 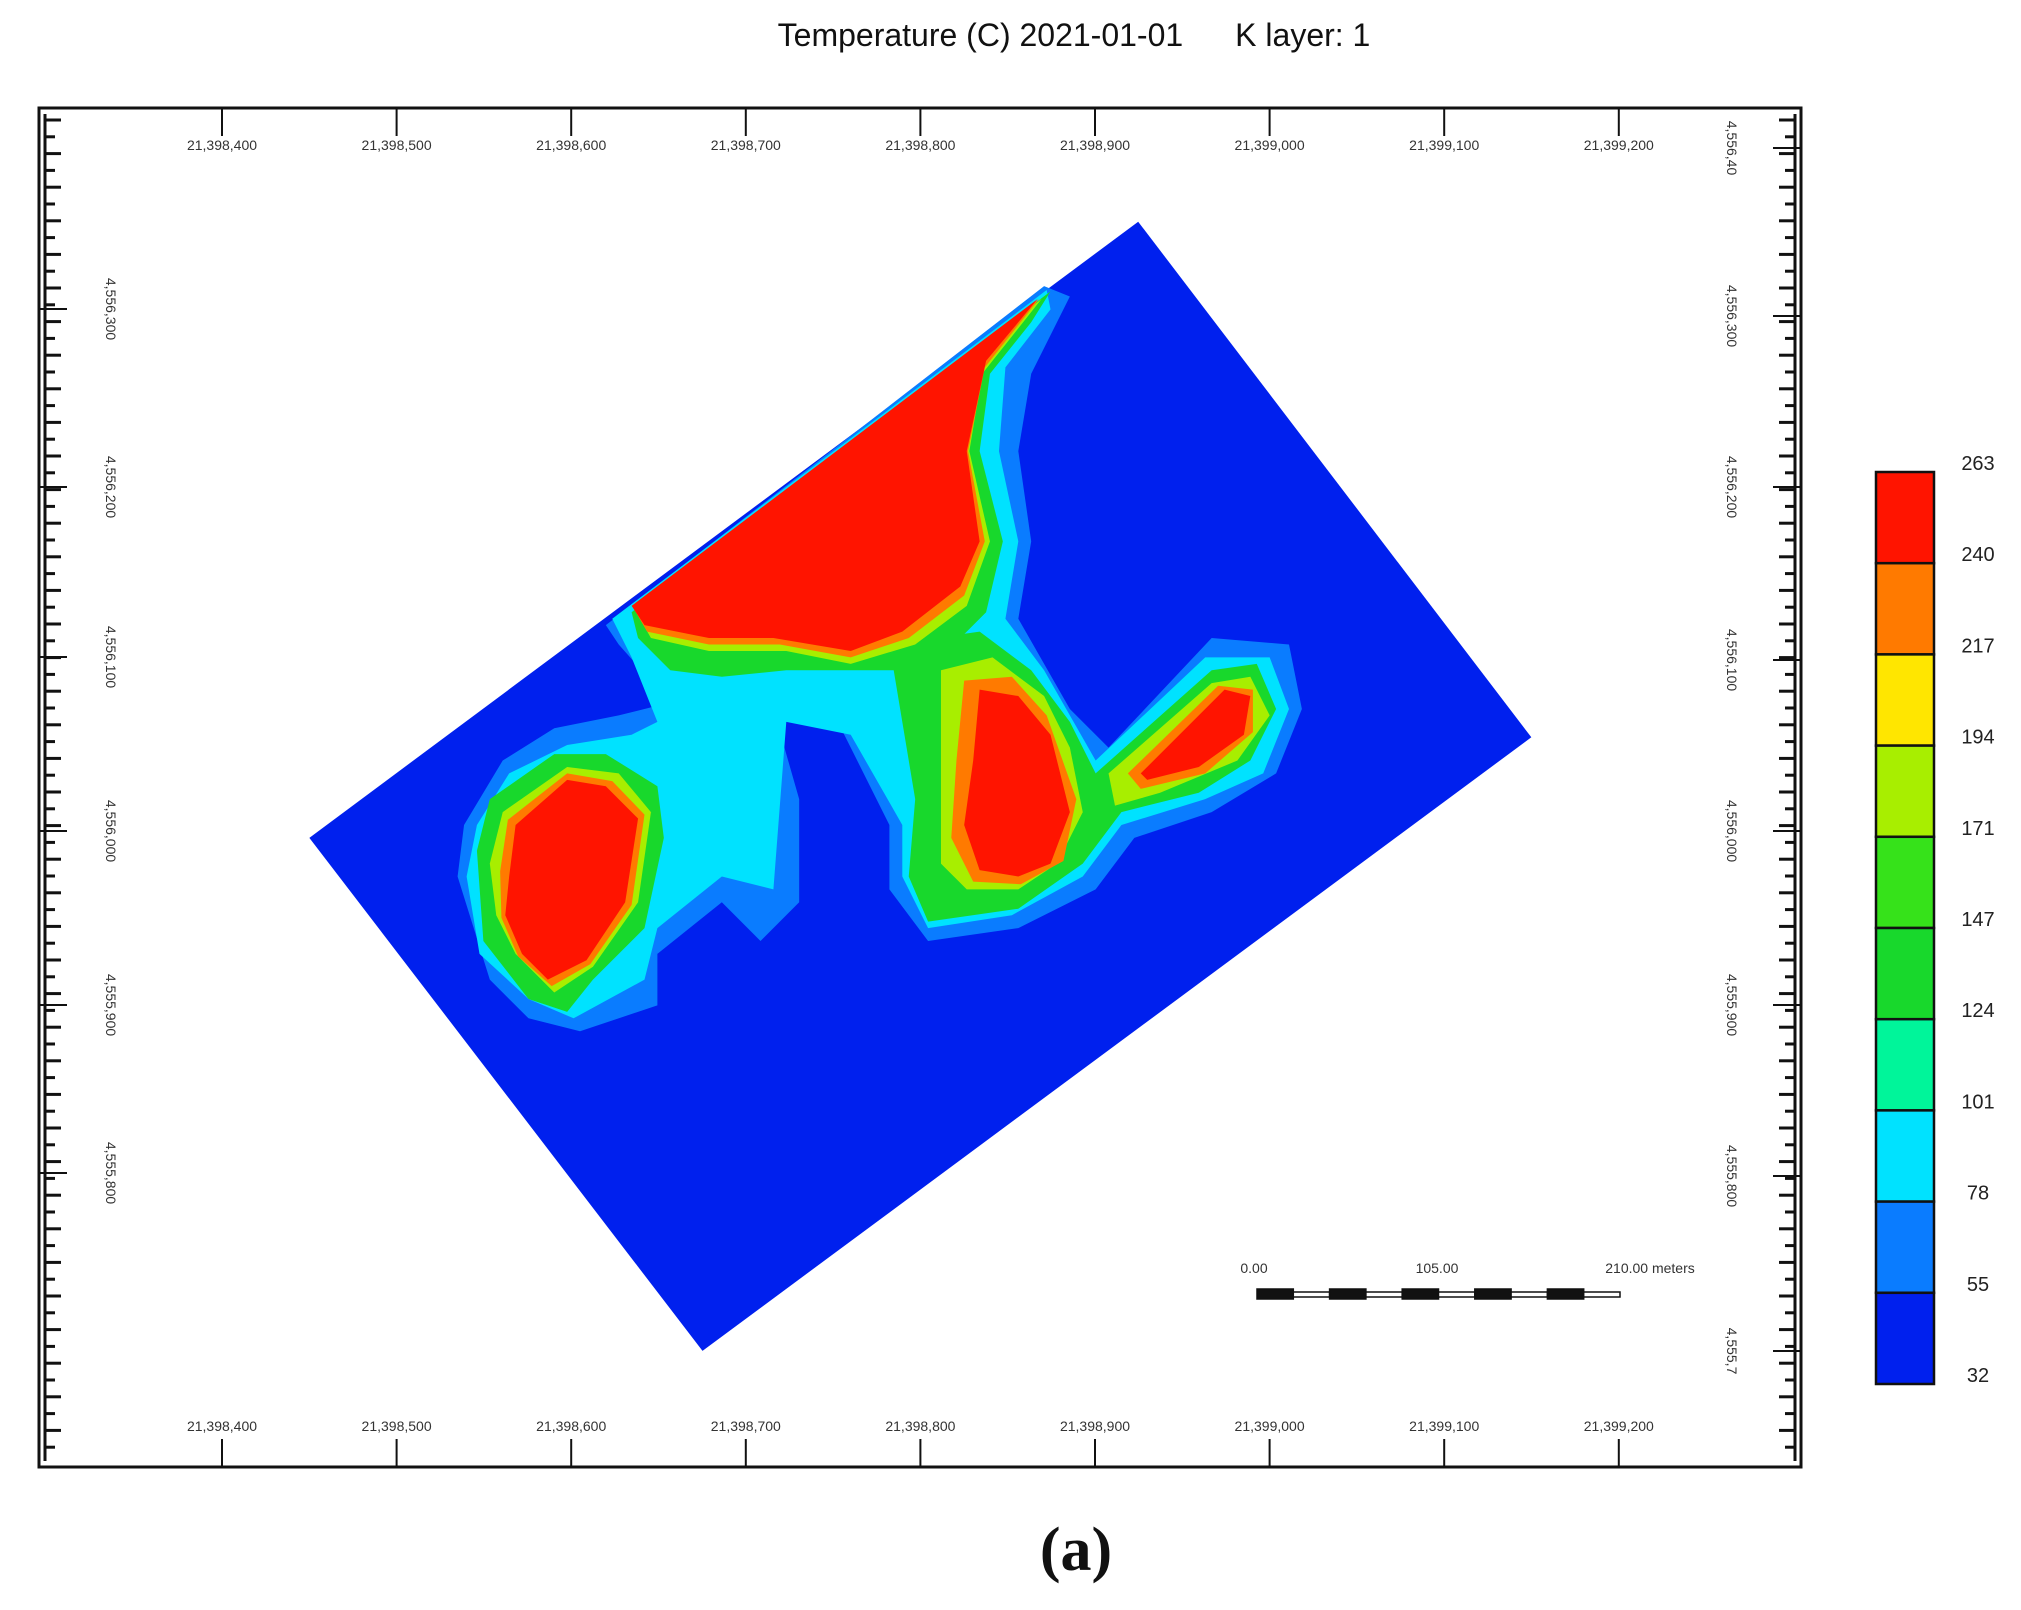 What do you see at coordinates (1095, 1426) in the screenshot?
I see `x-tick-label-bottom: 21,398,900` at bounding box center [1095, 1426].